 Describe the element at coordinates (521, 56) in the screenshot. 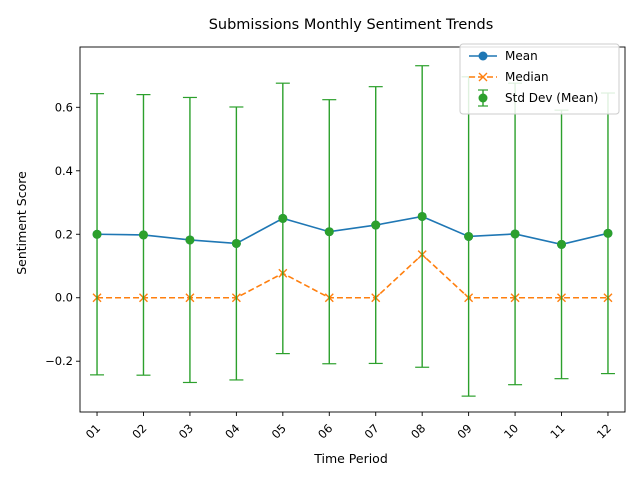

I see `legend-mean-label: Mean` at that location.